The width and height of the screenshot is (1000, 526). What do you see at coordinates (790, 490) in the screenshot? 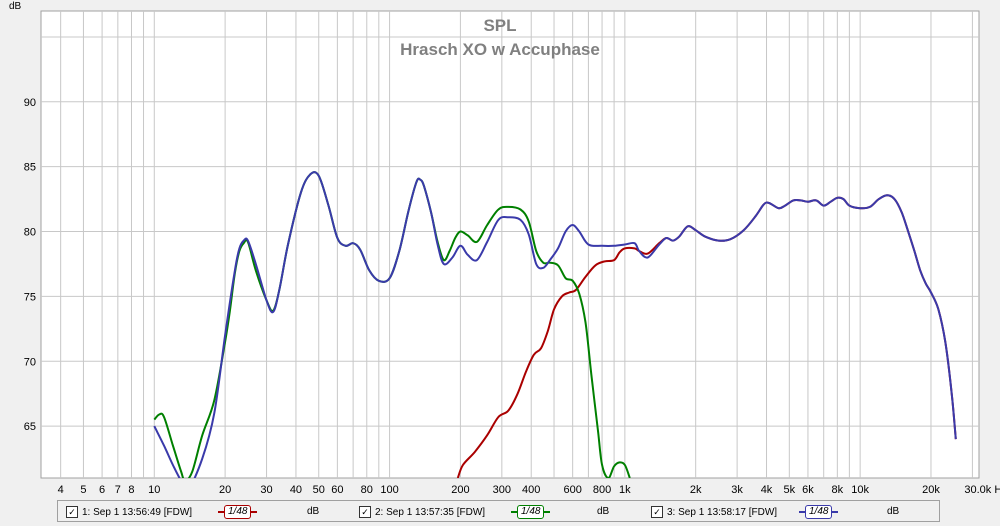
I see `x-tick-label: 5k` at bounding box center [790, 490].